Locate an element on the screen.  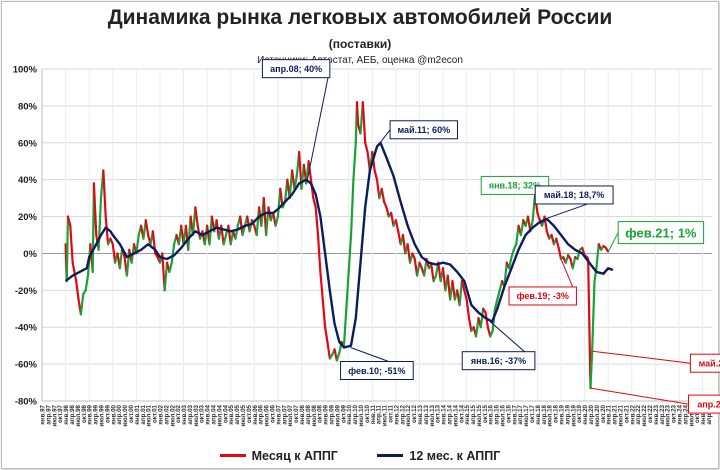
x-tick-label: янв.22 is located at coordinates (632, 414).